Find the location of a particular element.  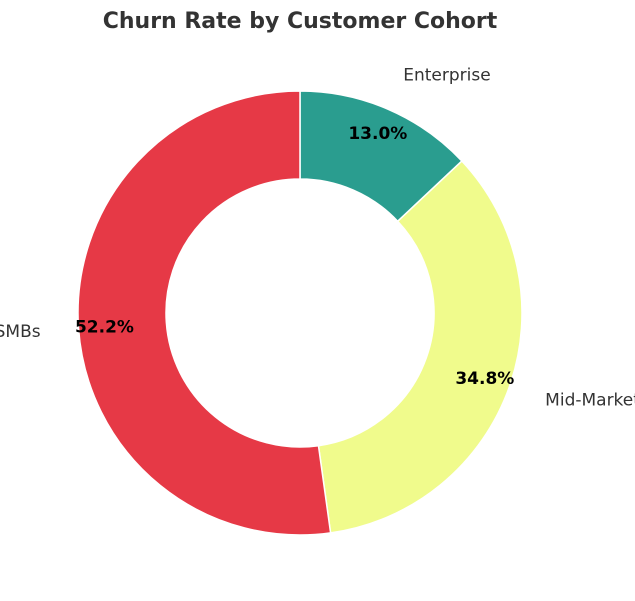

slice-label-smbs: SMBs is located at coordinates (20, 332).